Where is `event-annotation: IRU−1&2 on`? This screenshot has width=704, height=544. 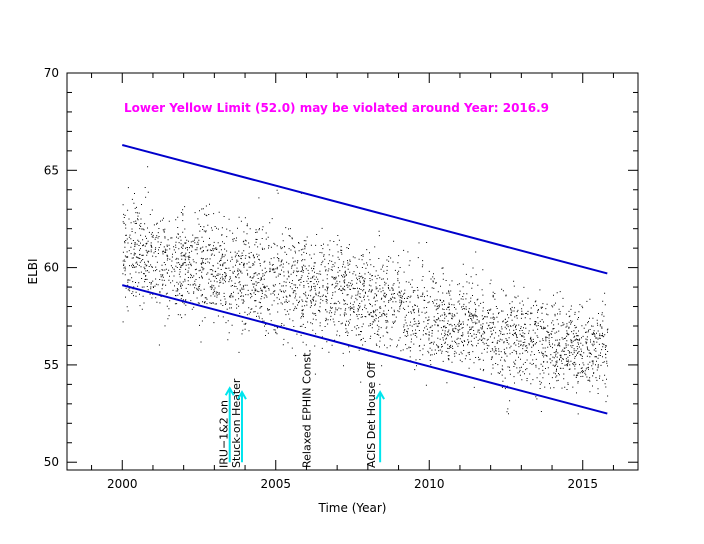 event-annotation: IRU−1&2 on is located at coordinates (224, 434).